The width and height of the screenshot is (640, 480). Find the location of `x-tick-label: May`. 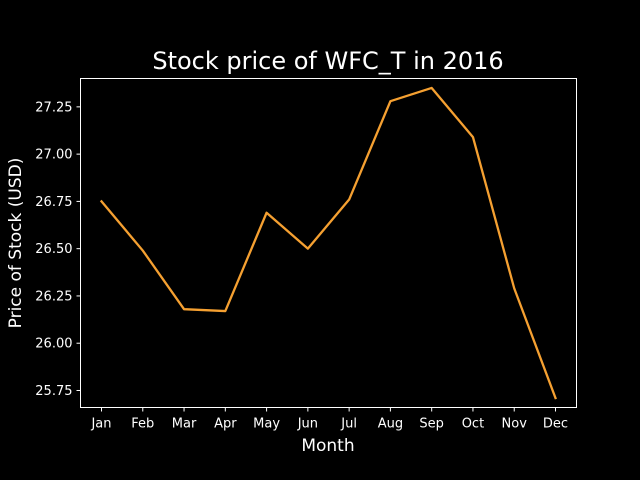

x-tick-label: May is located at coordinates (266, 424).